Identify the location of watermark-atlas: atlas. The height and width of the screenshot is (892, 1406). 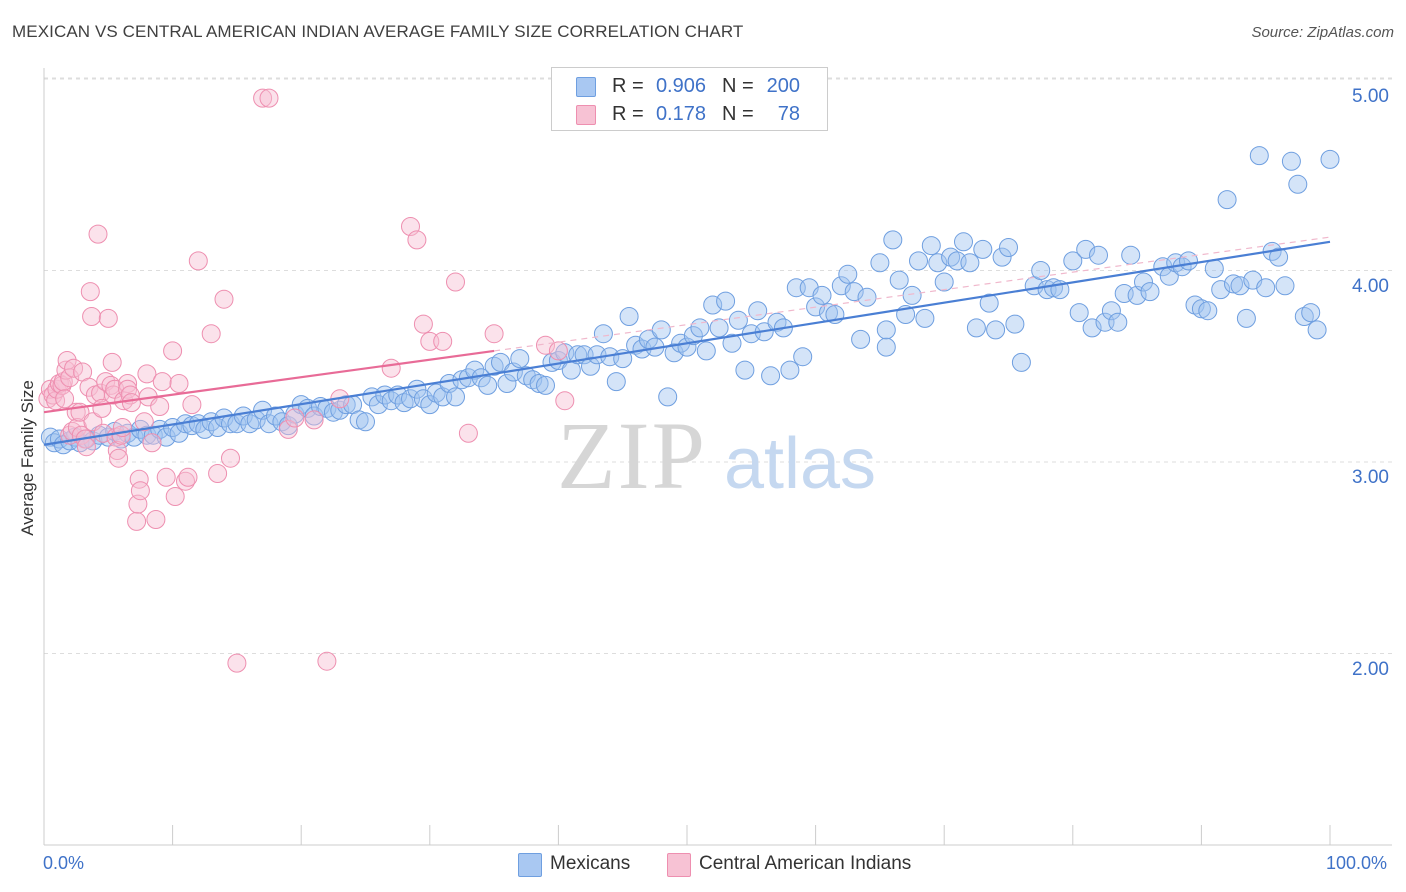
(800, 464).